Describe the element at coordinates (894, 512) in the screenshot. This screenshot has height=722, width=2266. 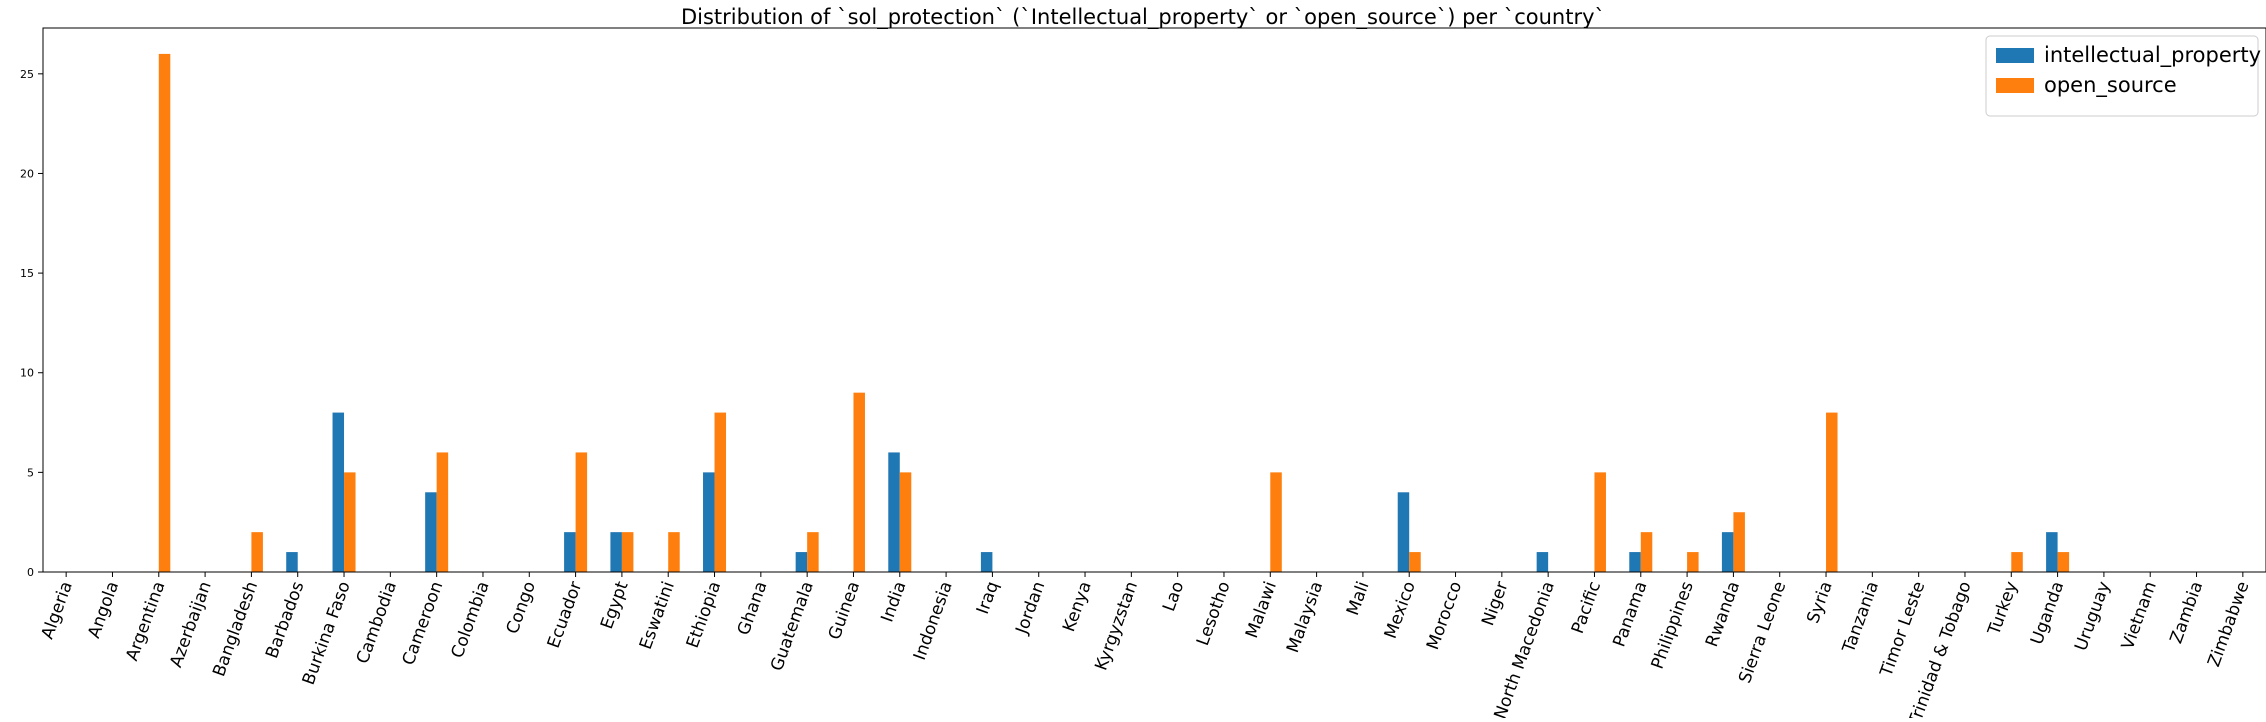
I see `bar-intellectual-property-india` at that location.